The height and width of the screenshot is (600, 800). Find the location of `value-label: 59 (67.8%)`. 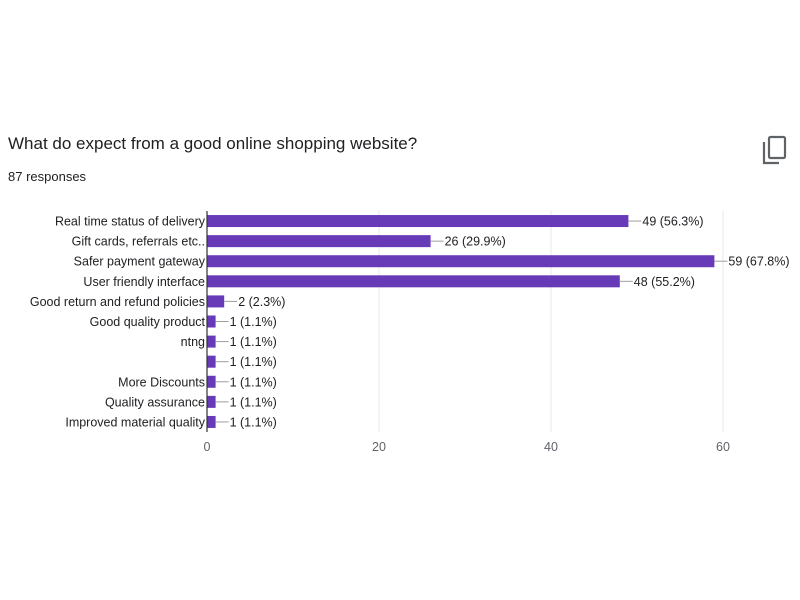

value-label: 59 (67.8%) is located at coordinates (758, 262).